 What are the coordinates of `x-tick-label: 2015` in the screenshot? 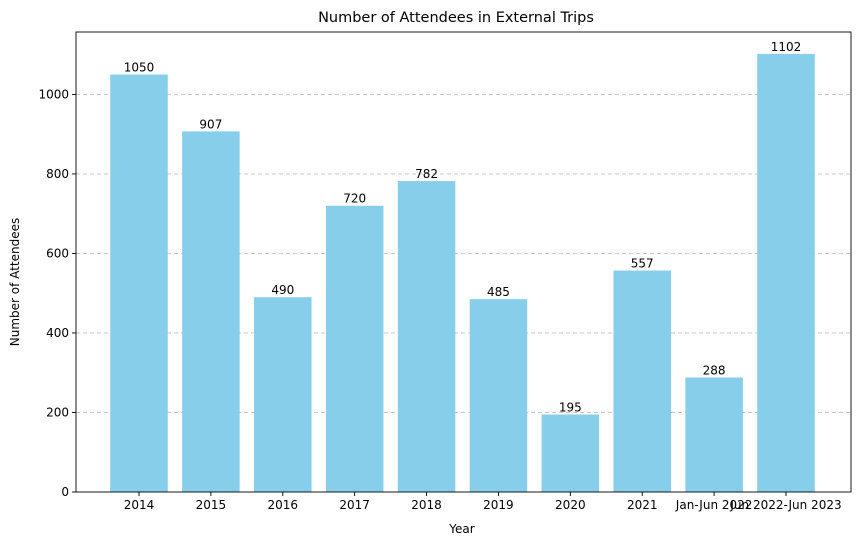 It's located at (211, 505).